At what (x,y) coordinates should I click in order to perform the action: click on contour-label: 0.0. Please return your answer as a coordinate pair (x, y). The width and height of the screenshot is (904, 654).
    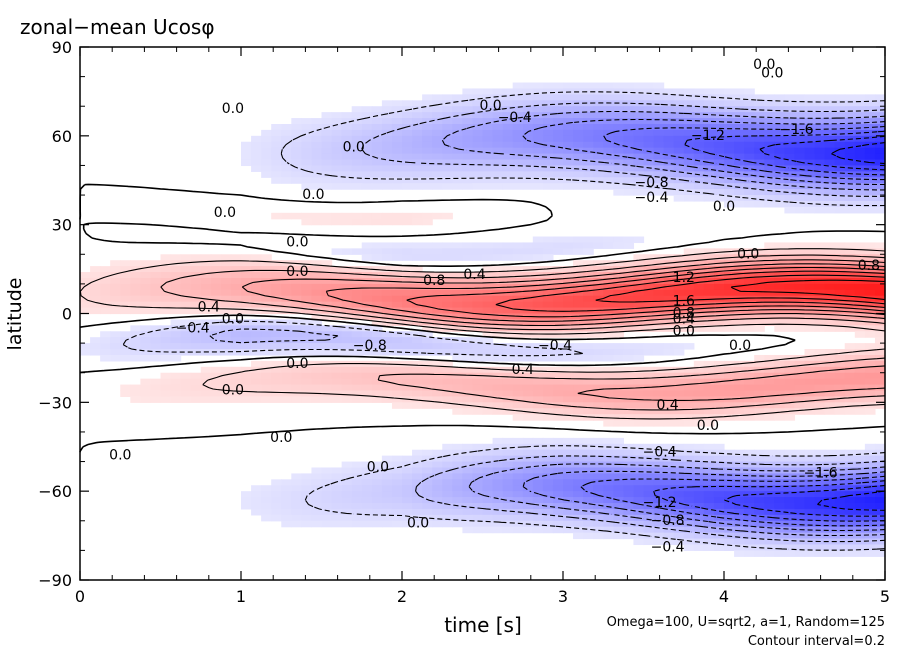
    Looking at the image, I should click on (233, 319).